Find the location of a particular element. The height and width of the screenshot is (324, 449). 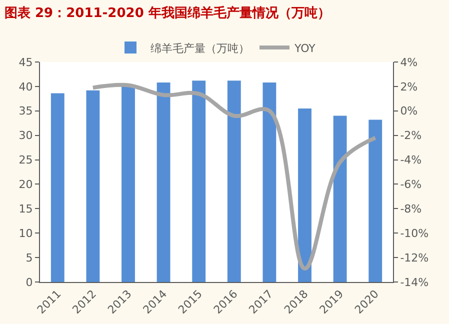

y-tick-label: 20 is located at coordinates (25, 185).